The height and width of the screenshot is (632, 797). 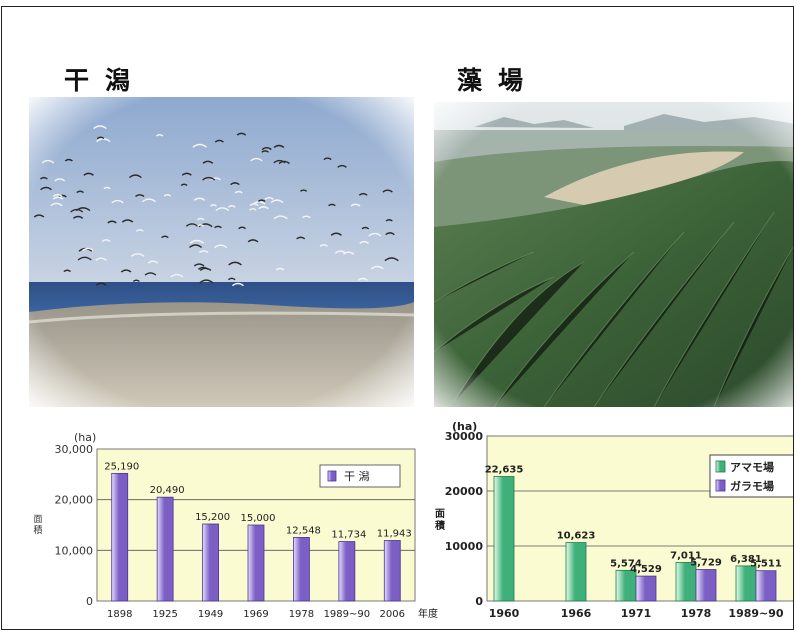 I want to click on x-tick-label: 1969, so click(x=255, y=614).